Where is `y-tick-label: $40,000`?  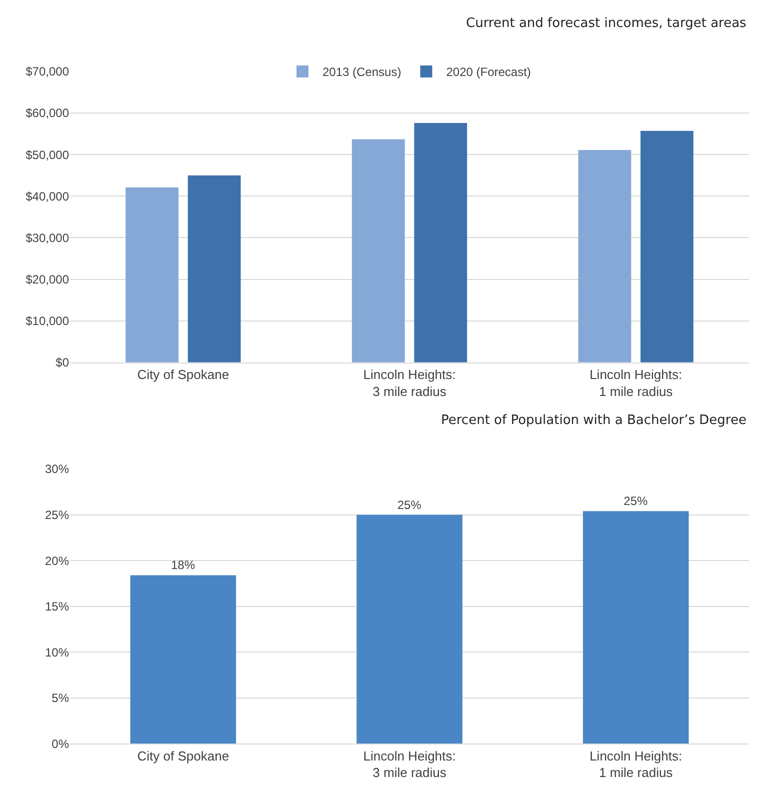 y-tick-label: $40,000 is located at coordinates (48, 196).